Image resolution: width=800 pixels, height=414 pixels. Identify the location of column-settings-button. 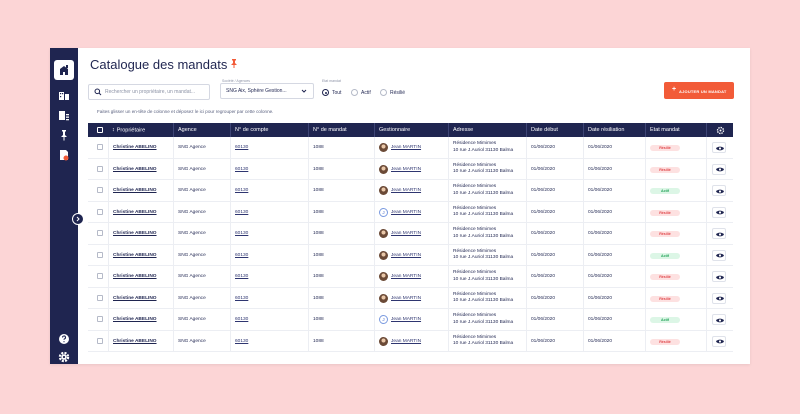
(719, 130).